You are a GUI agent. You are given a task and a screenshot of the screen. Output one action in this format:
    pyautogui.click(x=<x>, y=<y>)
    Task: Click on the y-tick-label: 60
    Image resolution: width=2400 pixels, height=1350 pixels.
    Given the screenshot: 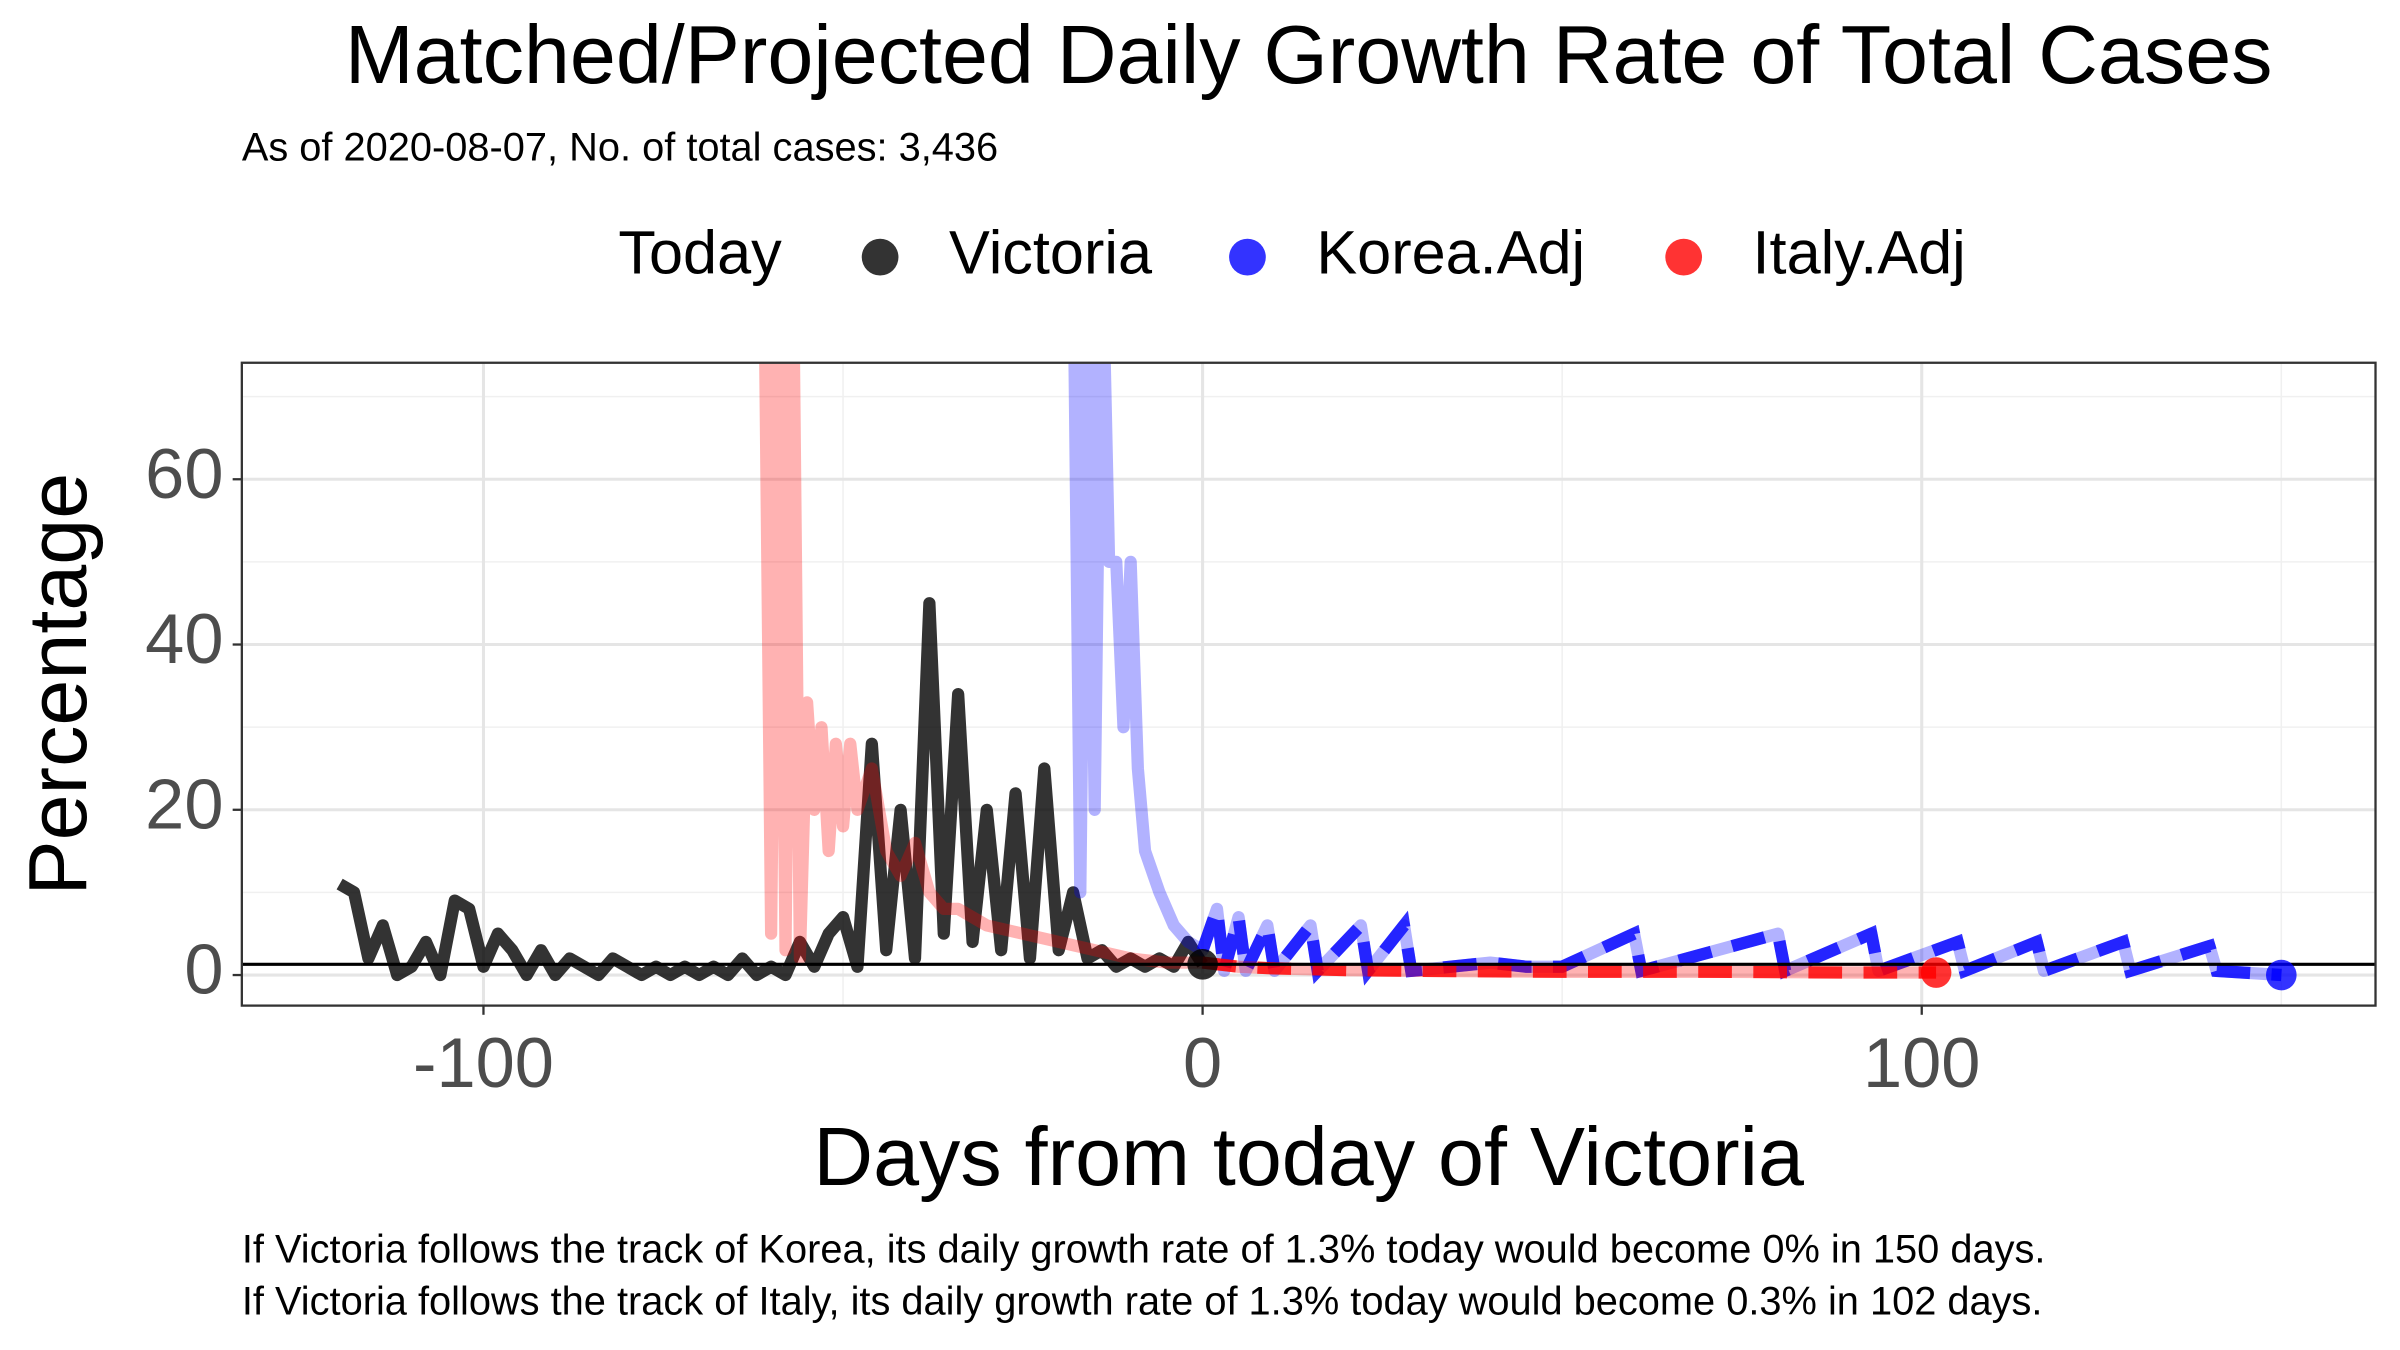 What is the action you would take?
    pyautogui.click(x=184, y=473)
    